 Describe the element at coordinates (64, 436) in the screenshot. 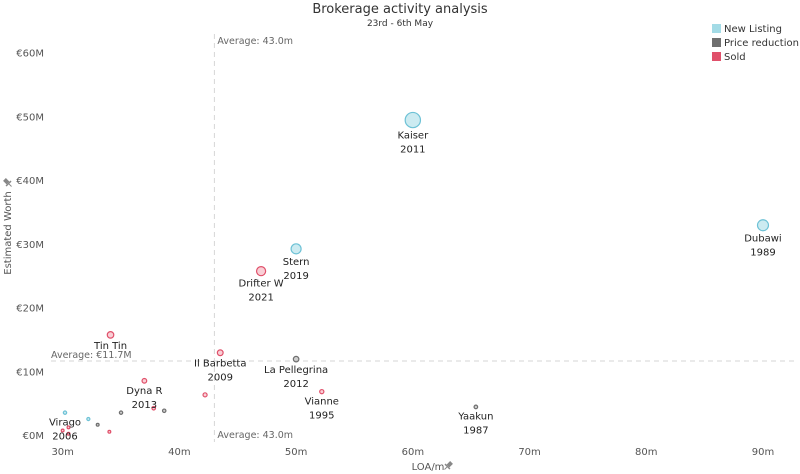

I see `point-year-label: 2006` at that location.